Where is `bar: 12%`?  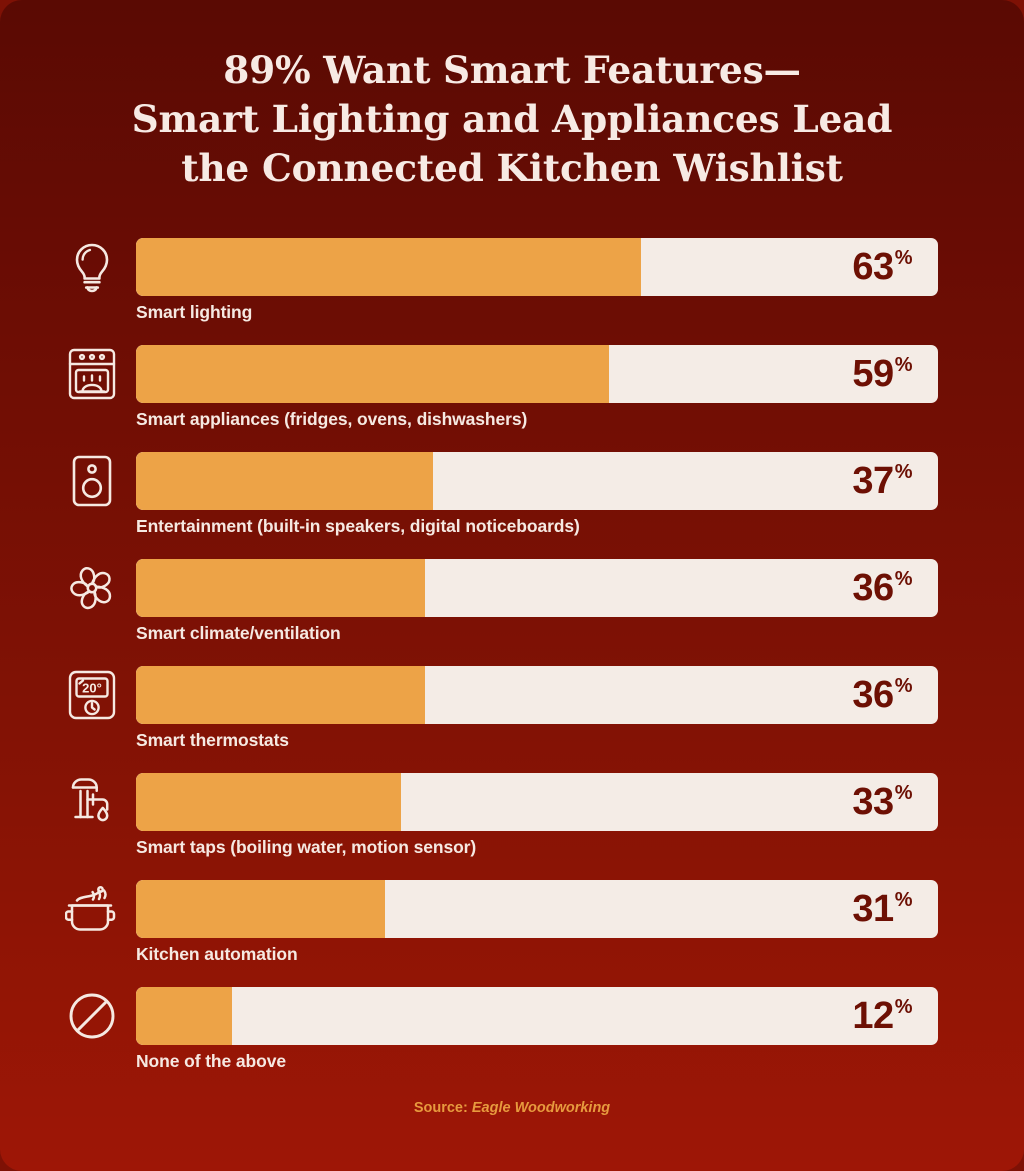 bar: 12% is located at coordinates (537, 1016).